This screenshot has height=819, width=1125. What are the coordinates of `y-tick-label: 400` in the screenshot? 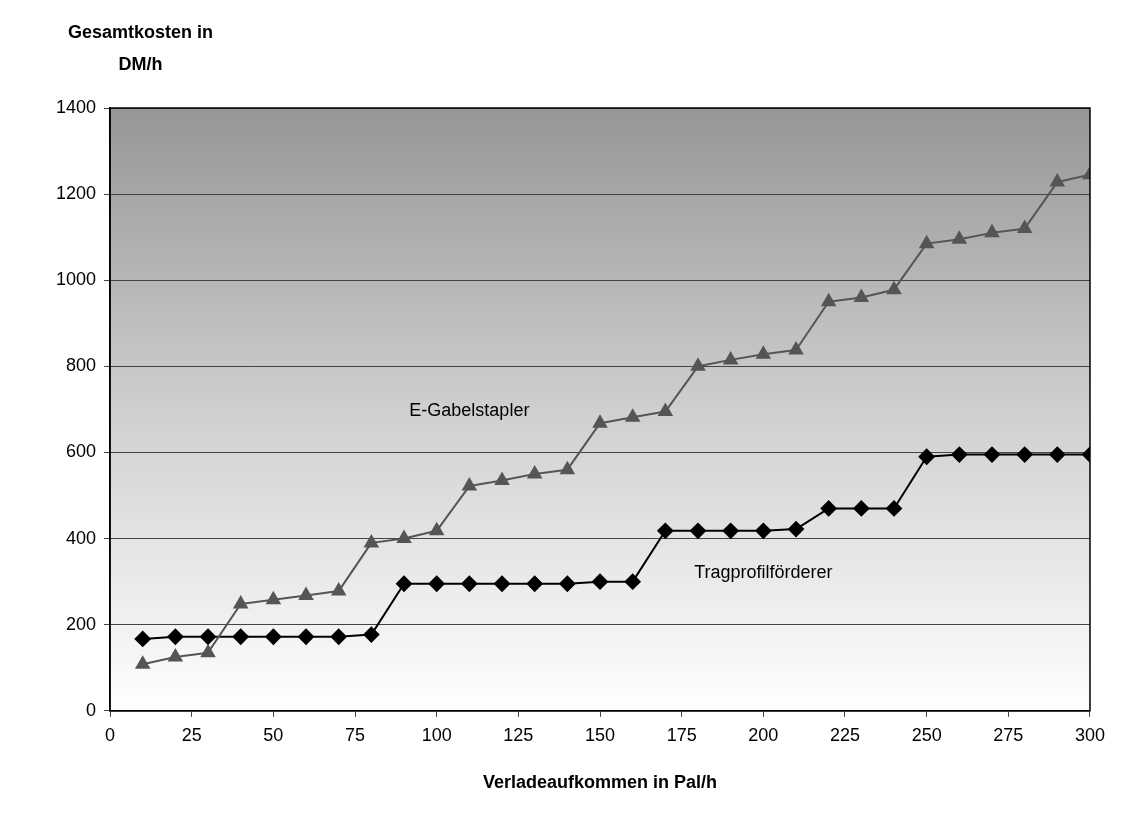 It's located at (81, 537).